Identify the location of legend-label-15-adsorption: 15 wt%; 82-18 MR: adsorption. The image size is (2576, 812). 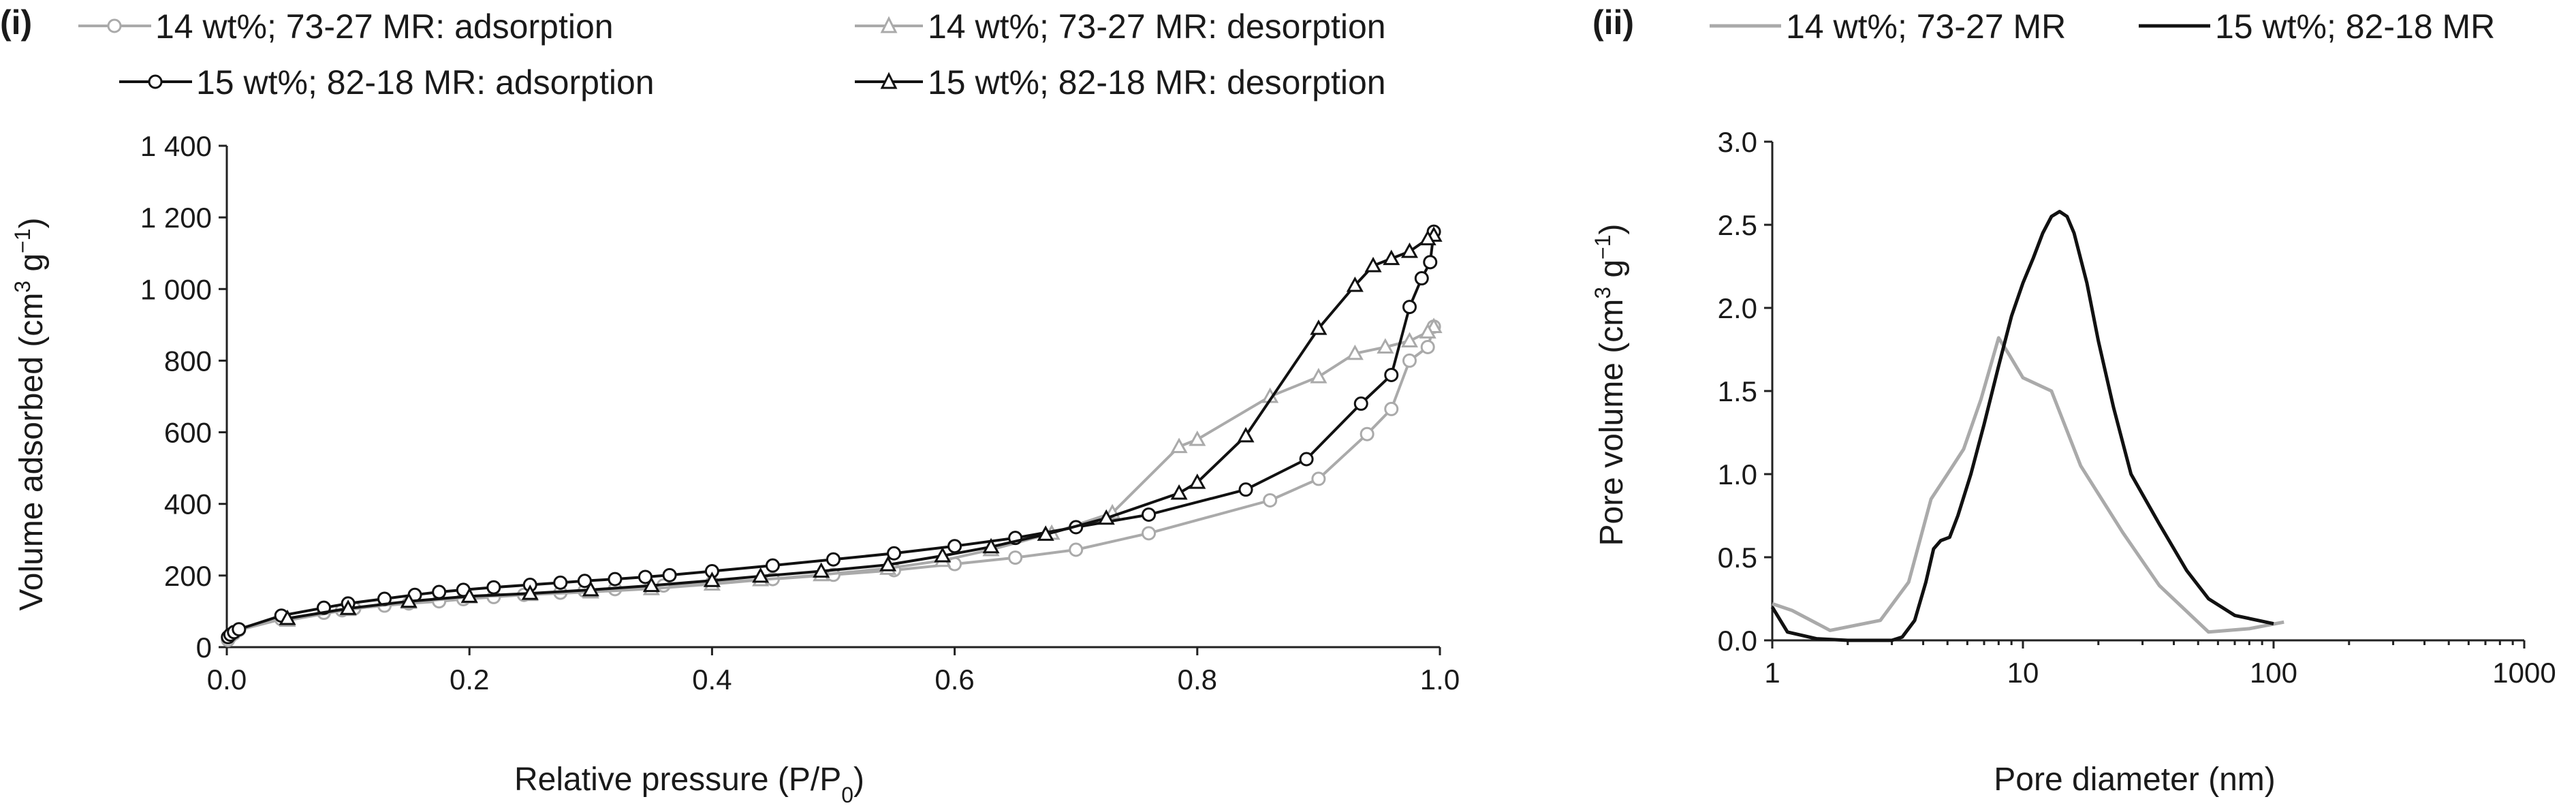
(426, 82).